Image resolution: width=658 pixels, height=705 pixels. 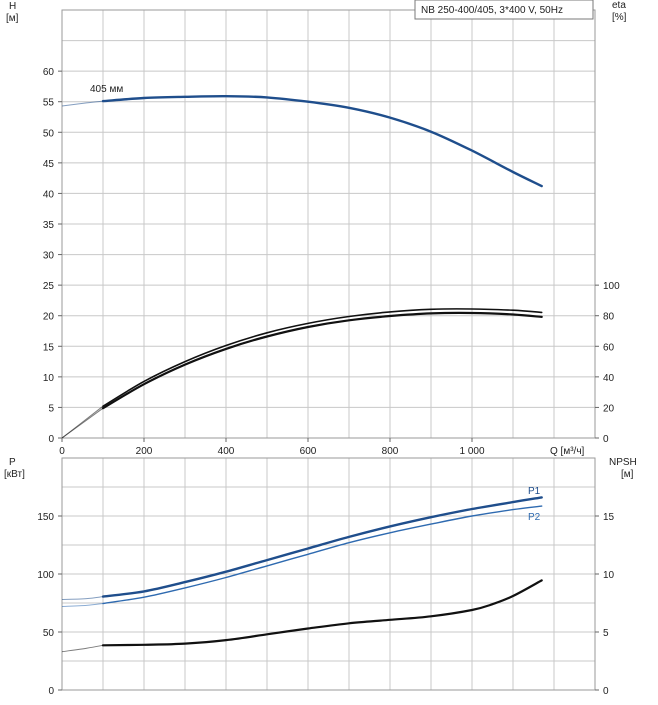 What do you see at coordinates (12, 6) in the screenshot?
I see `left-axis-label-h: H` at bounding box center [12, 6].